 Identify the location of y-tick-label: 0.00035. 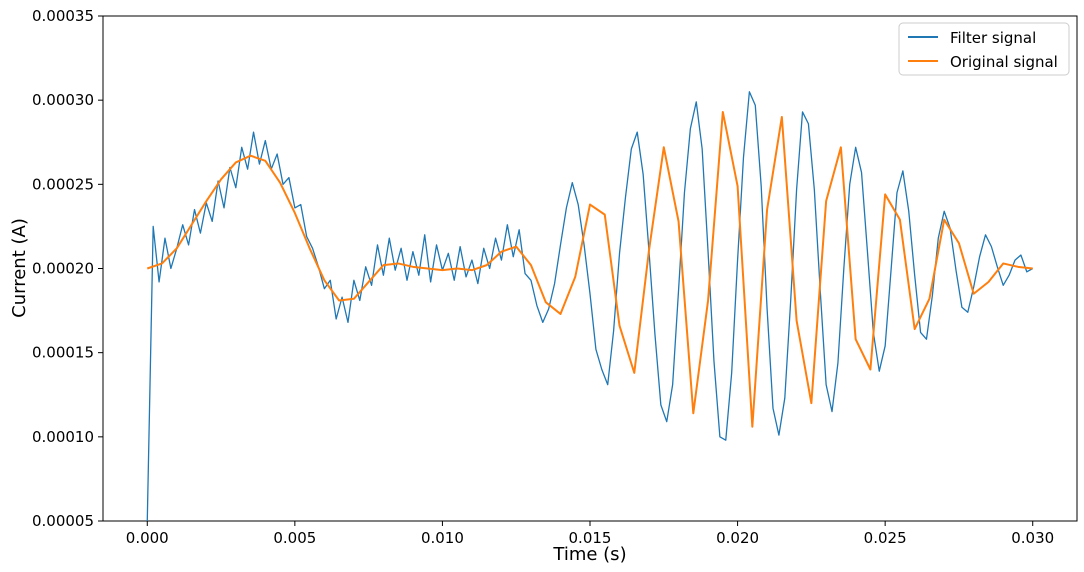
(63, 16).